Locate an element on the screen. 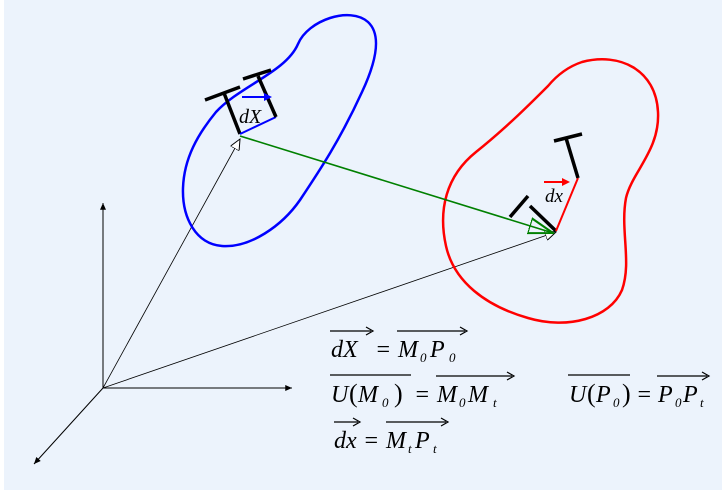 The height and width of the screenshot is (490, 726). dX-arrow-head is located at coordinates (268, 97).